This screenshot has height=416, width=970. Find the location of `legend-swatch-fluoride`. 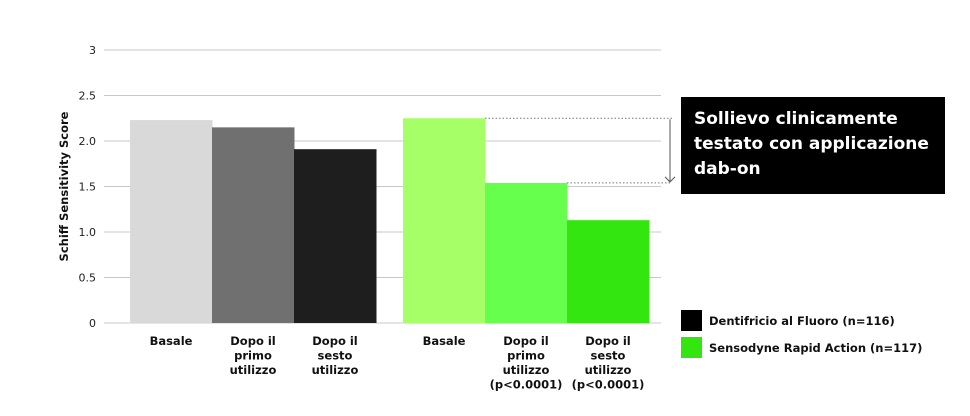

legend-swatch-fluoride is located at coordinates (691, 320).